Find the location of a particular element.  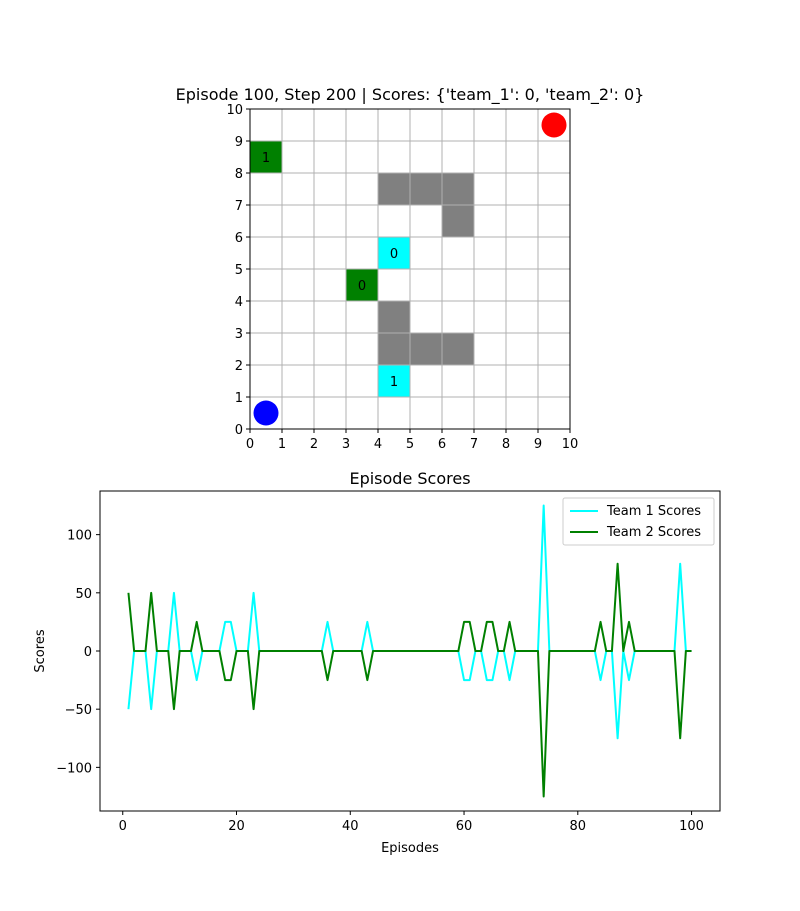

x-tick-label: 4 is located at coordinates (378, 444).